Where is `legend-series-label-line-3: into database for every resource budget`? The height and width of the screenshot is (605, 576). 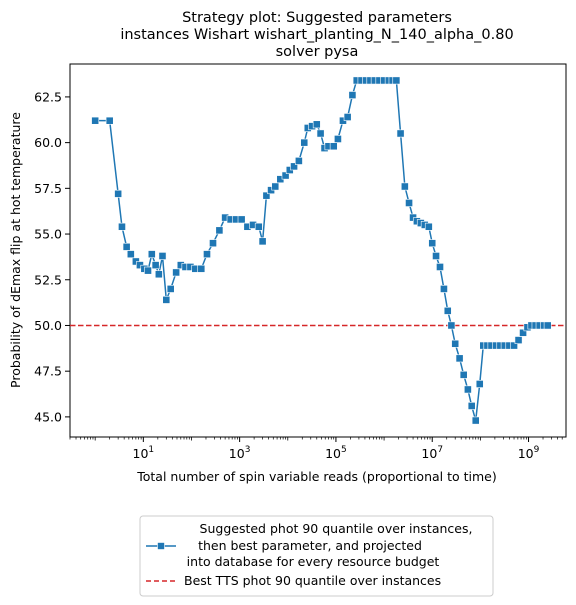
legend-series-label-line-3: into database for every resource budget is located at coordinates (313, 561).